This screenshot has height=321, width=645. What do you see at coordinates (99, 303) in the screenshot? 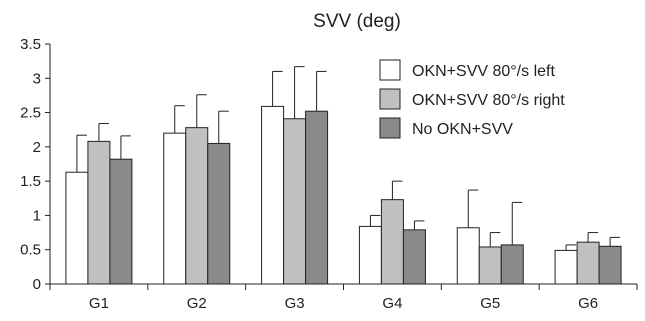
I see `x-tick-label: G1` at bounding box center [99, 303].